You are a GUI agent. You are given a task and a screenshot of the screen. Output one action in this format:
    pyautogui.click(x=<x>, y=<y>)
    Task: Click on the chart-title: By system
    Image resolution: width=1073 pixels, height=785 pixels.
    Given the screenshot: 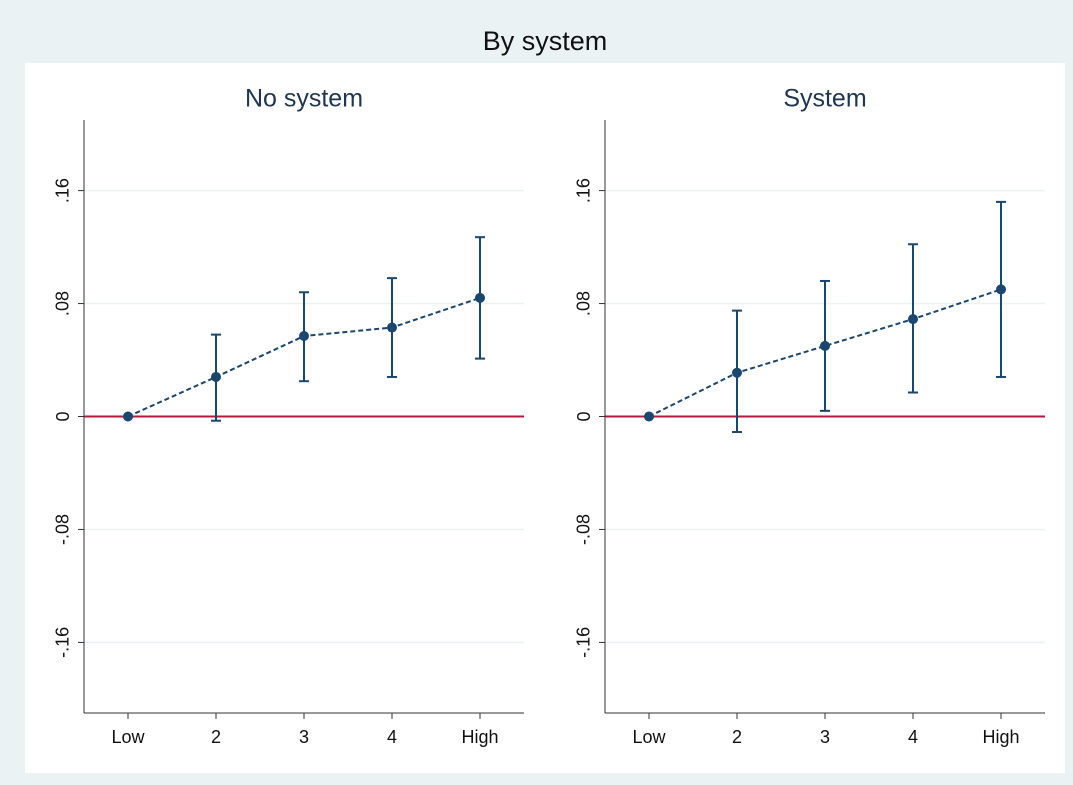 What is the action you would take?
    pyautogui.click(x=545, y=41)
    